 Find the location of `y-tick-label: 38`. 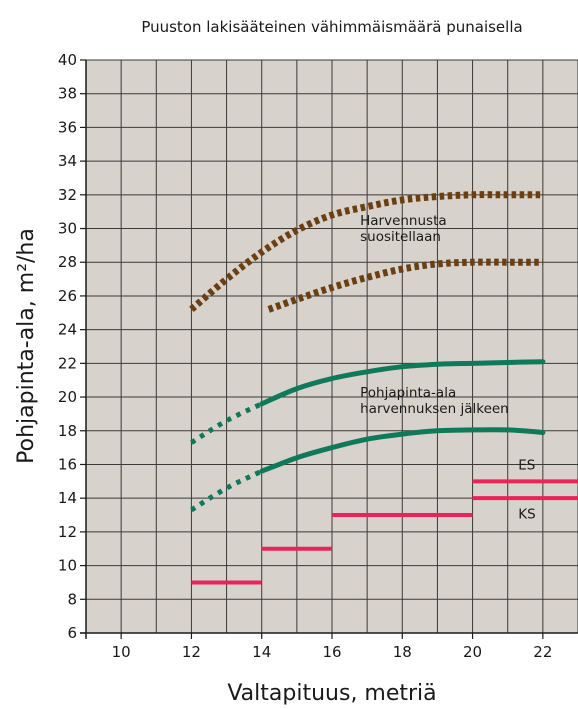

y-tick-label: 38 is located at coordinates (67, 94).